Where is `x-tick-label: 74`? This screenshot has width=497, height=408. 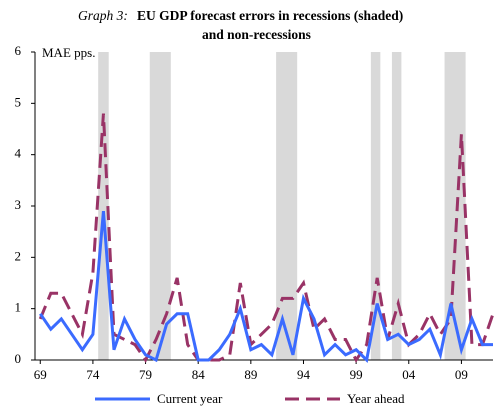
x-tick-label: 74 is located at coordinates (93, 374).